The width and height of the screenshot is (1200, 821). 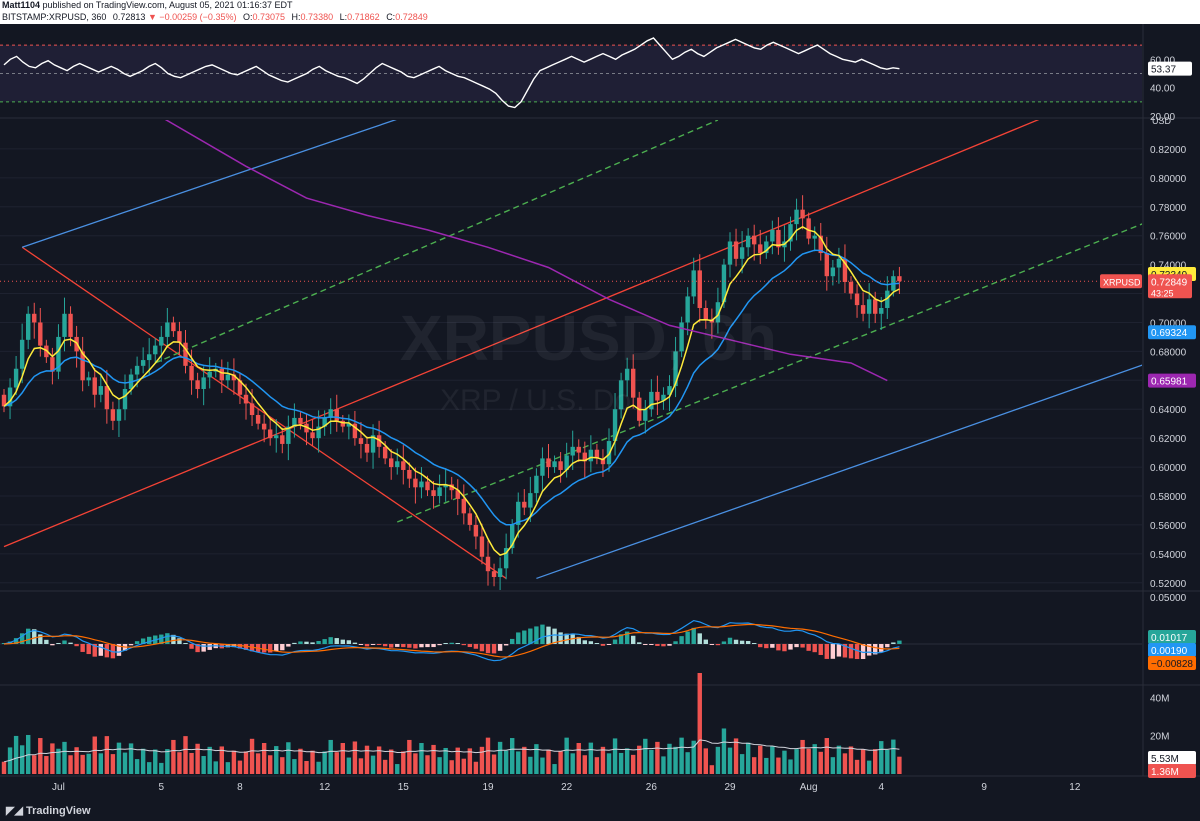 What do you see at coordinates (21, 5) in the screenshot?
I see `author-name: Matt1104` at bounding box center [21, 5].